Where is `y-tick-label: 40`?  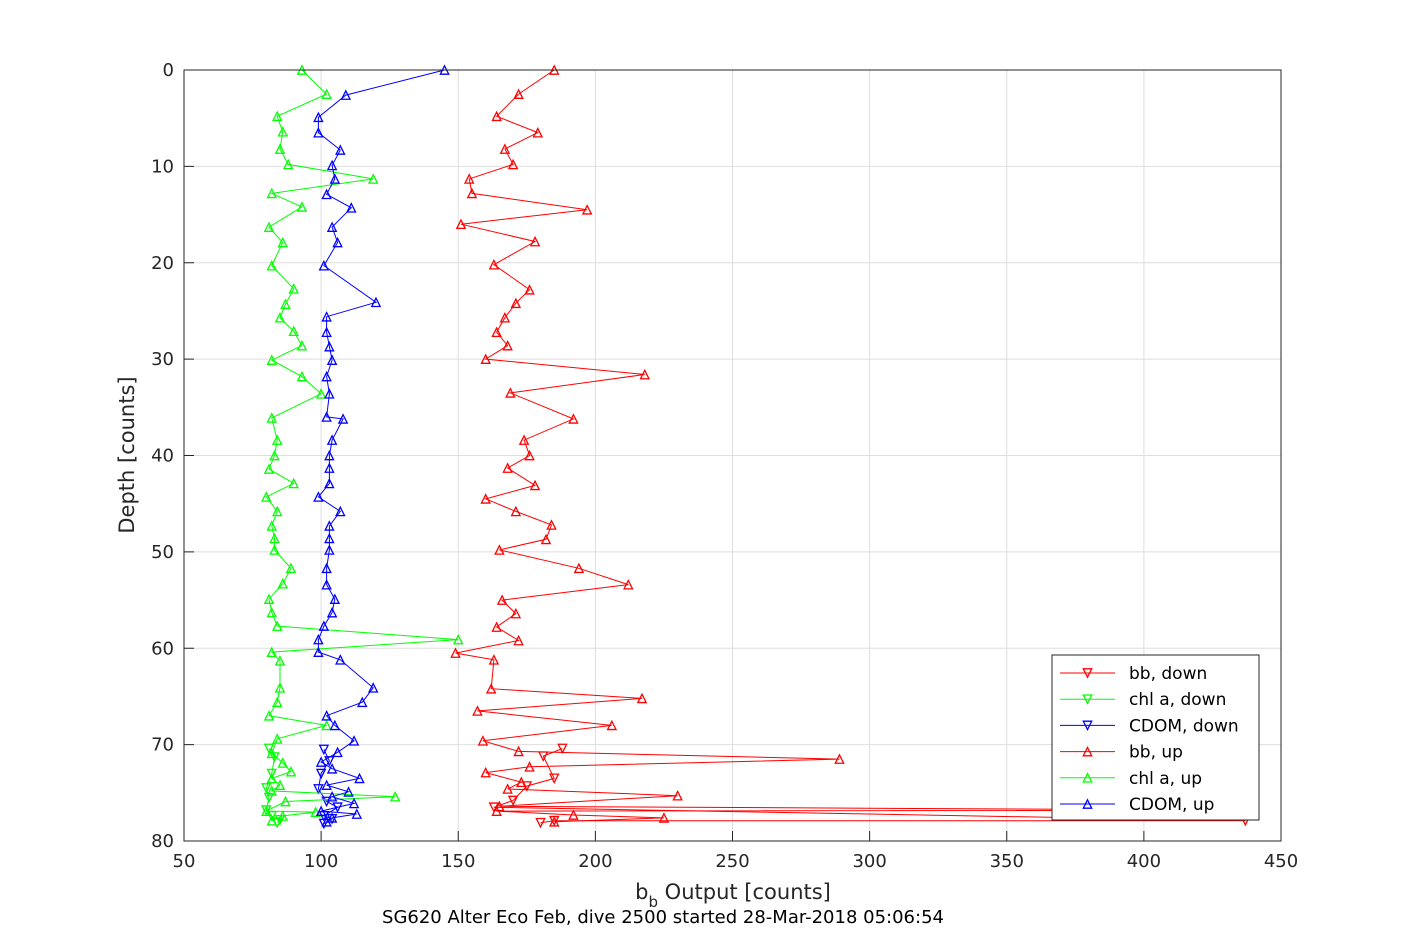 y-tick-label: 40 is located at coordinates (162, 456).